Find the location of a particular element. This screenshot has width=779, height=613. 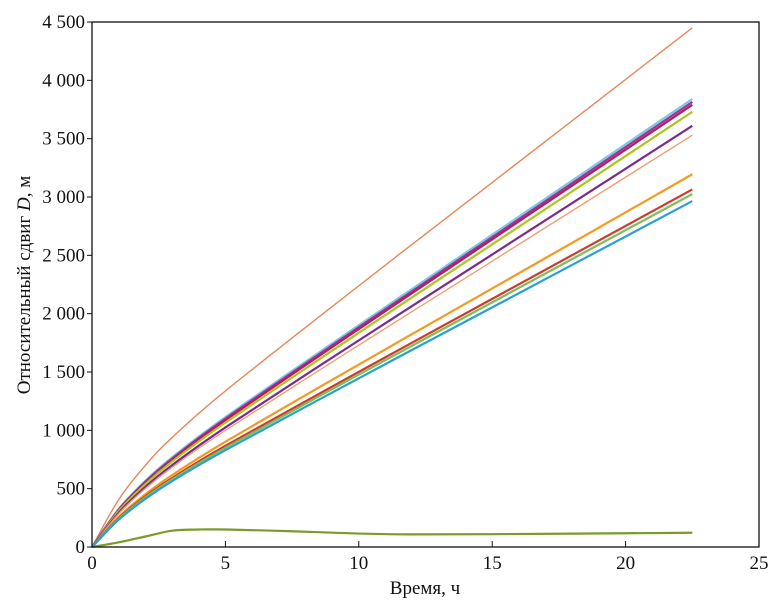

x-tick-label: 20 is located at coordinates (625, 563).